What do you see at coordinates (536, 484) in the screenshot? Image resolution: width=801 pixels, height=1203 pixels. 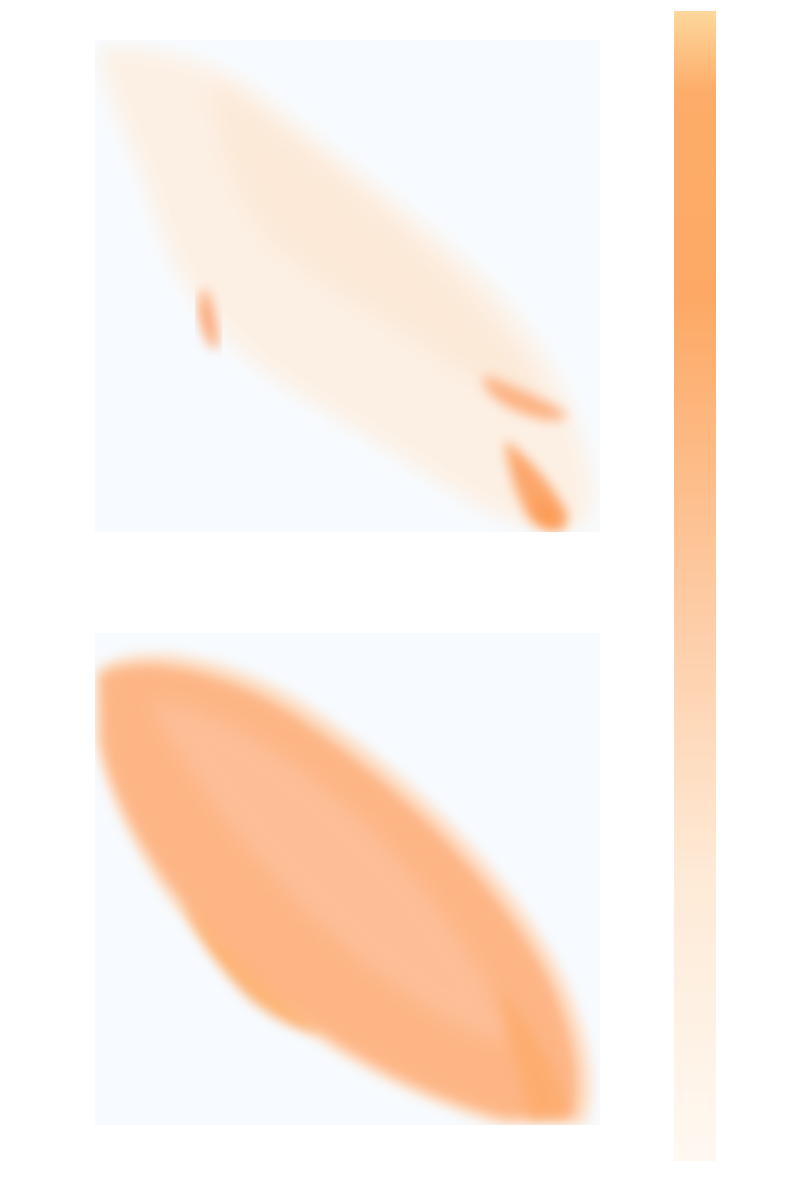 I see `heatmap-top-lower-right-streak` at bounding box center [536, 484].